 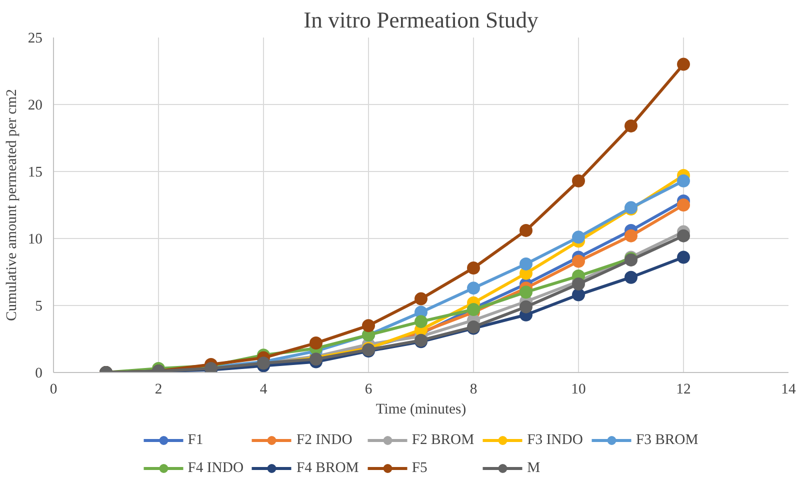 What do you see at coordinates (443, 440) in the screenshot?
I see `legend-label: F2 BROM` at bounding box center [443, 440].